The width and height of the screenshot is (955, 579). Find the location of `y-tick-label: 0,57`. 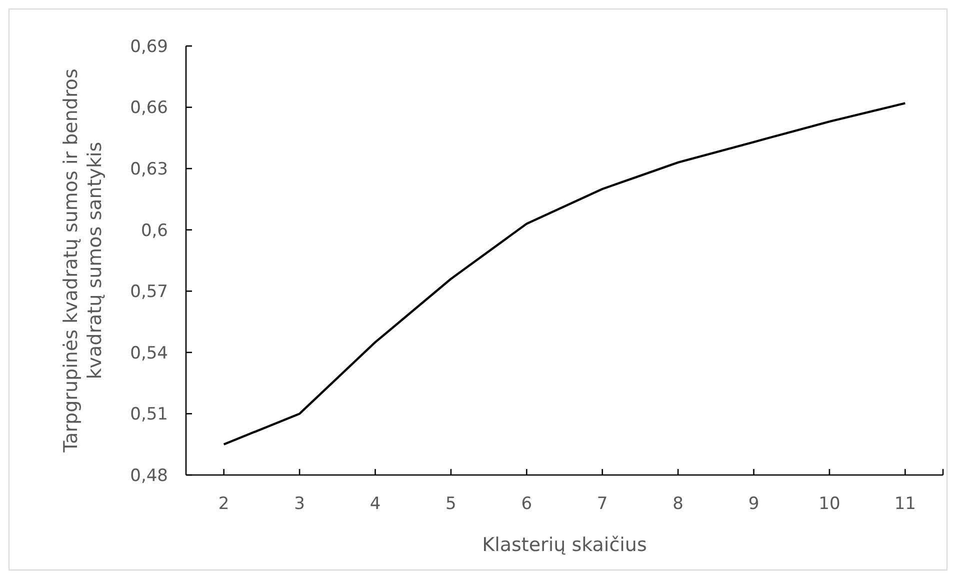

y-tick-label: 0,57 is located at coordinates (149, 292).